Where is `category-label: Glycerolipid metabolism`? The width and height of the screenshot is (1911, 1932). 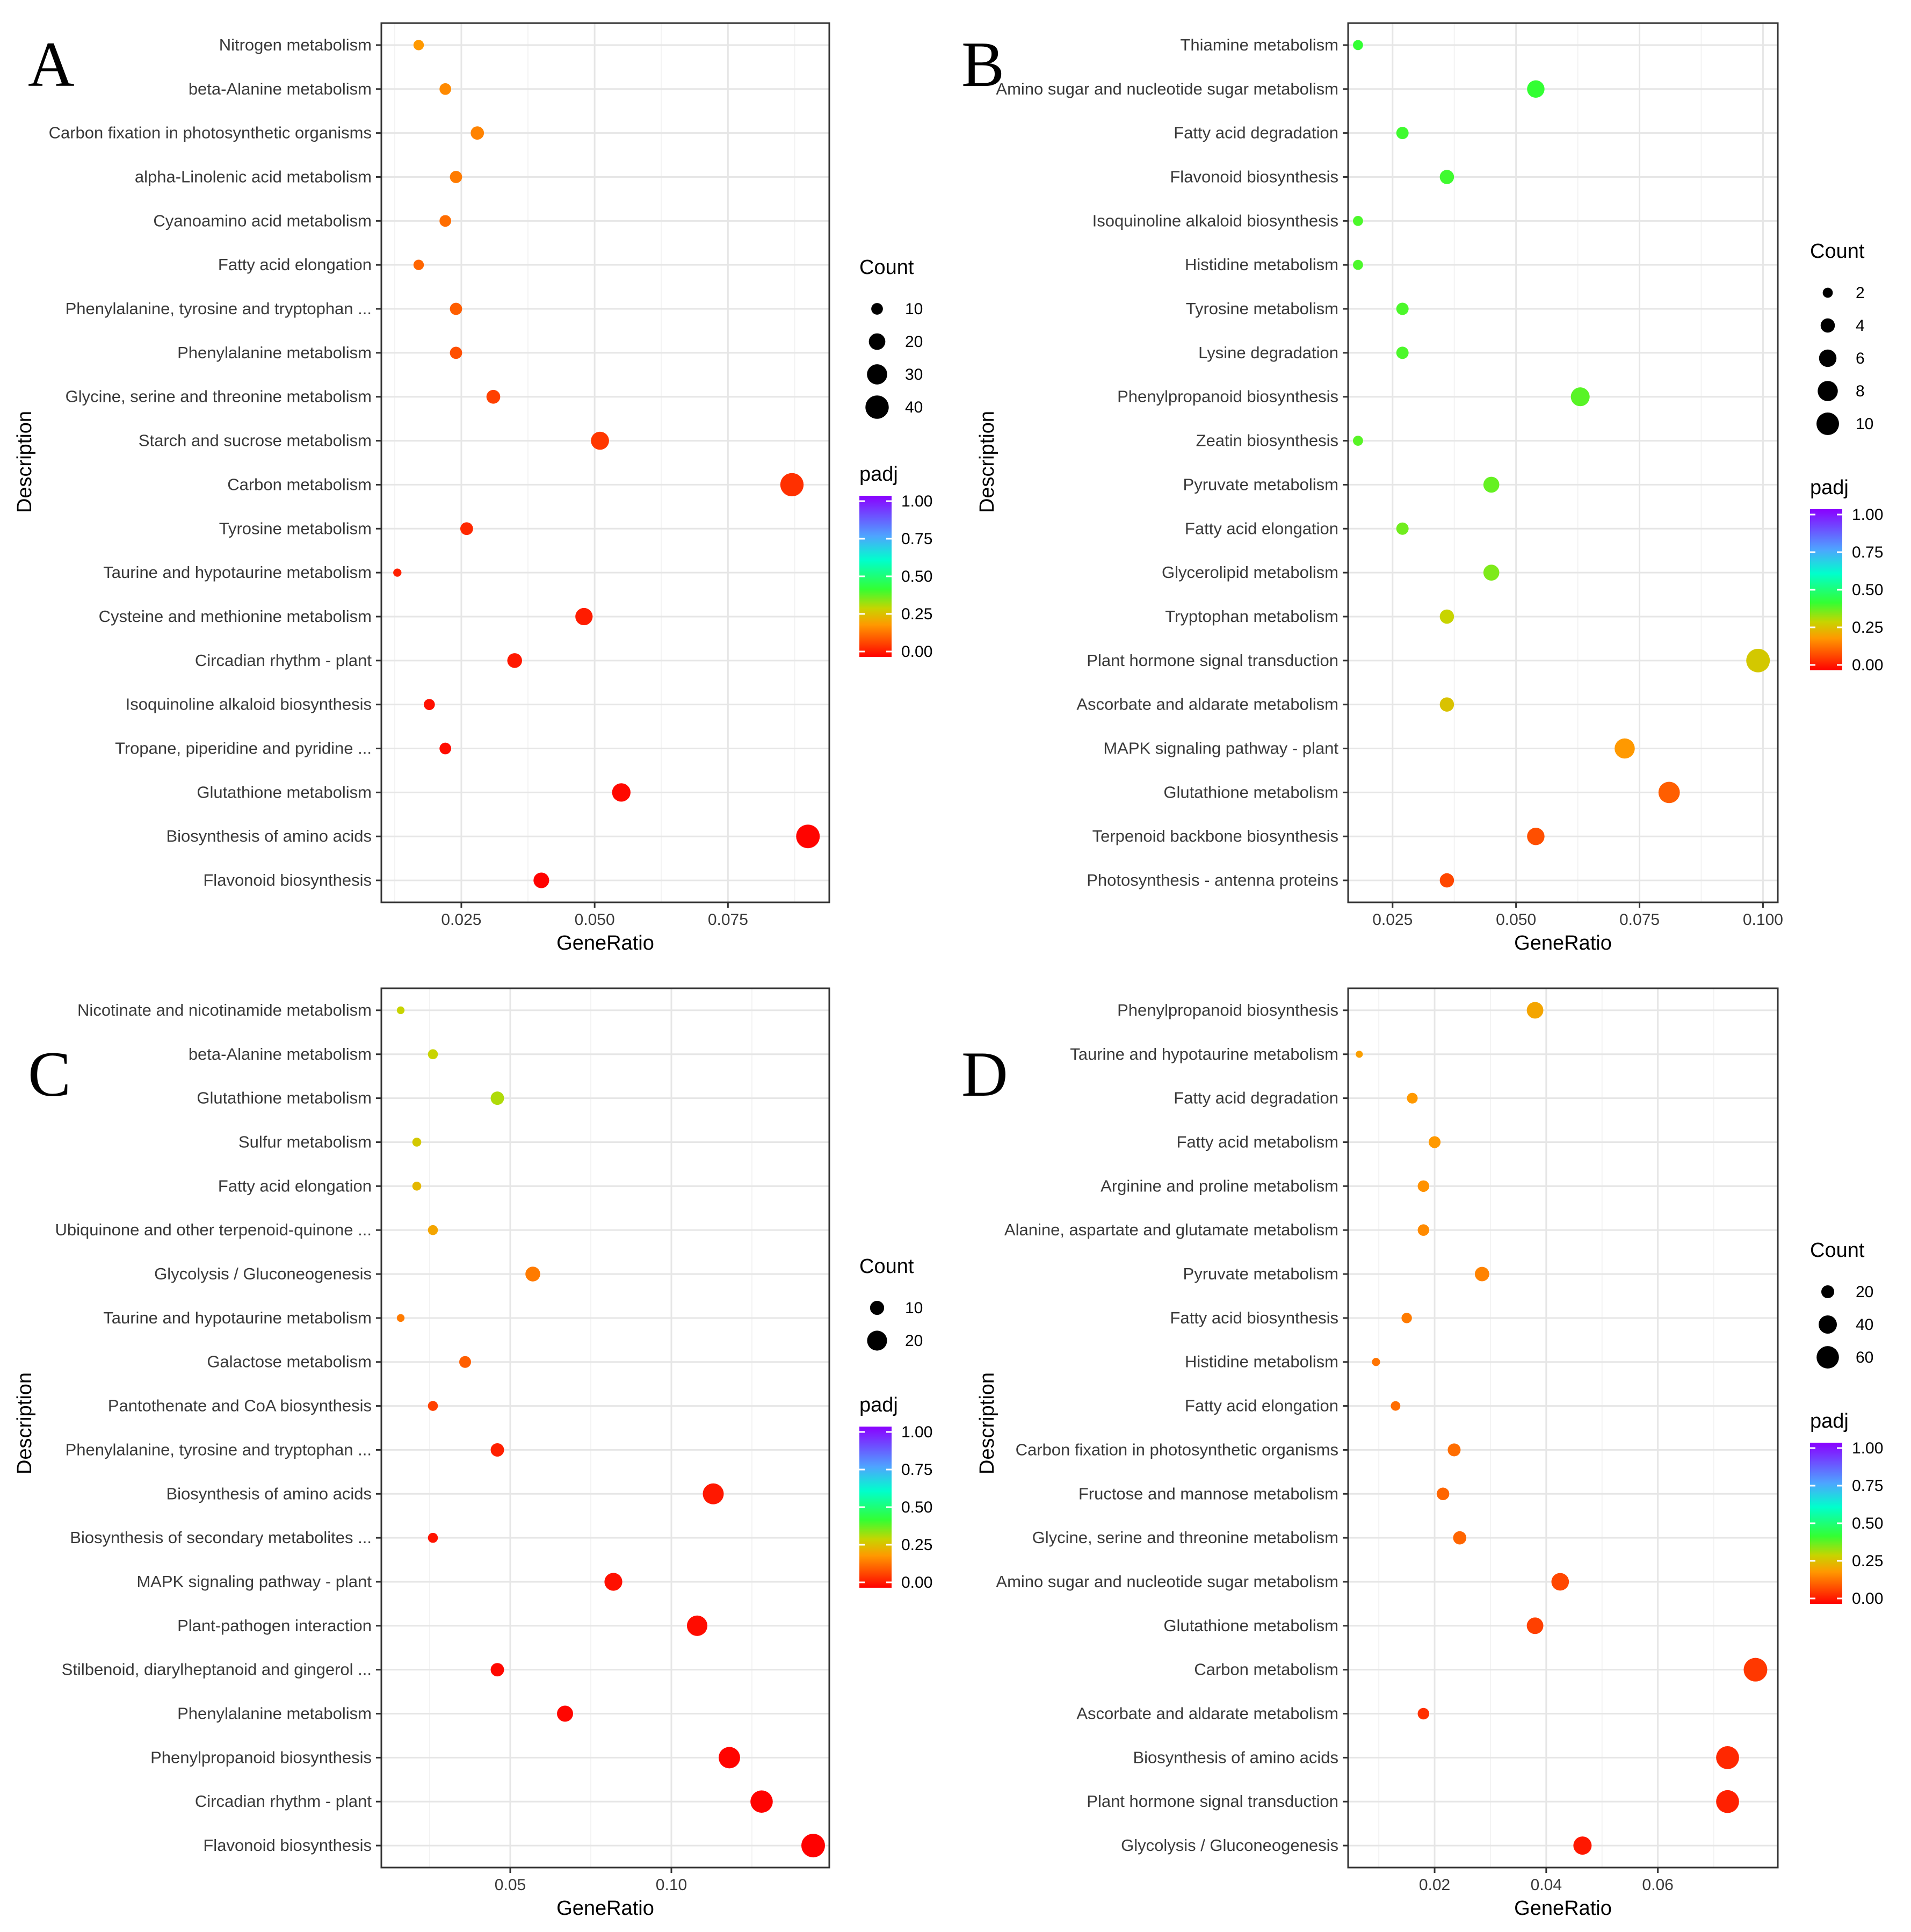
category-label: Glycerolipid metabolism is located at coordinates (1250, 572).